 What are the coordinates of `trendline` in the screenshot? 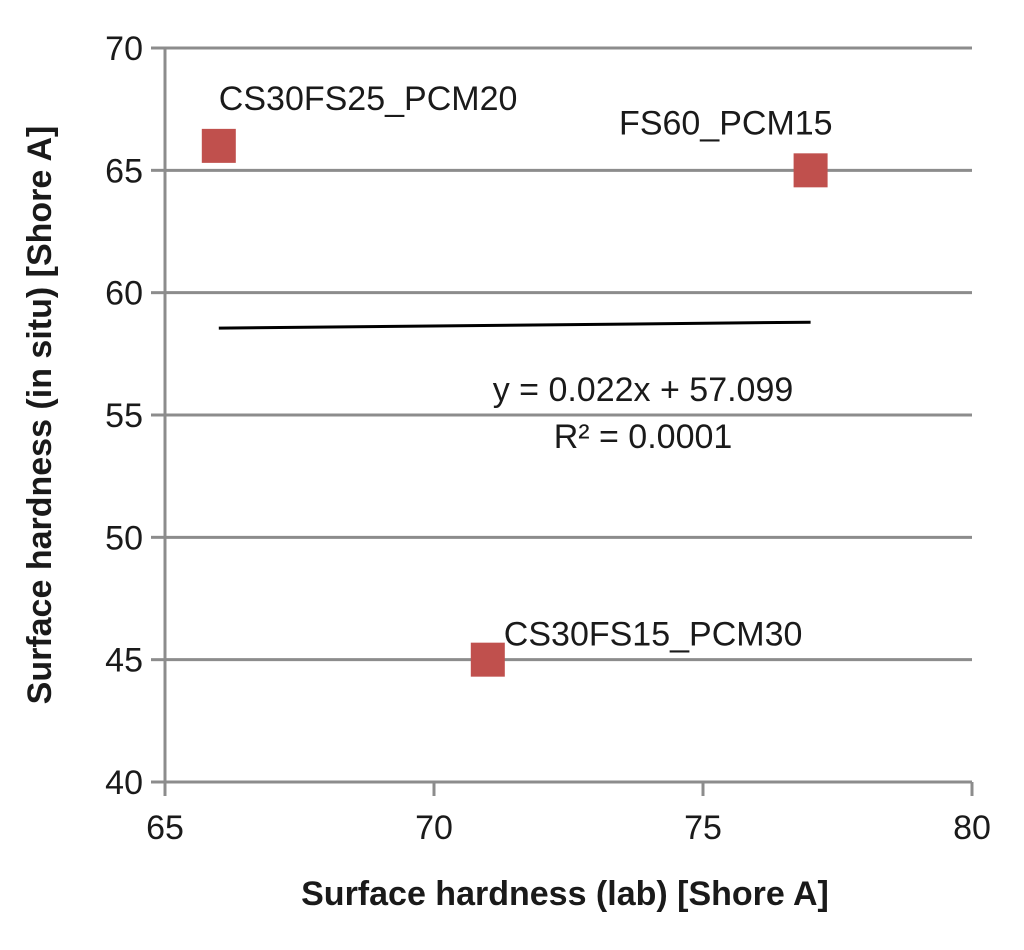 It's located at (514, 325).